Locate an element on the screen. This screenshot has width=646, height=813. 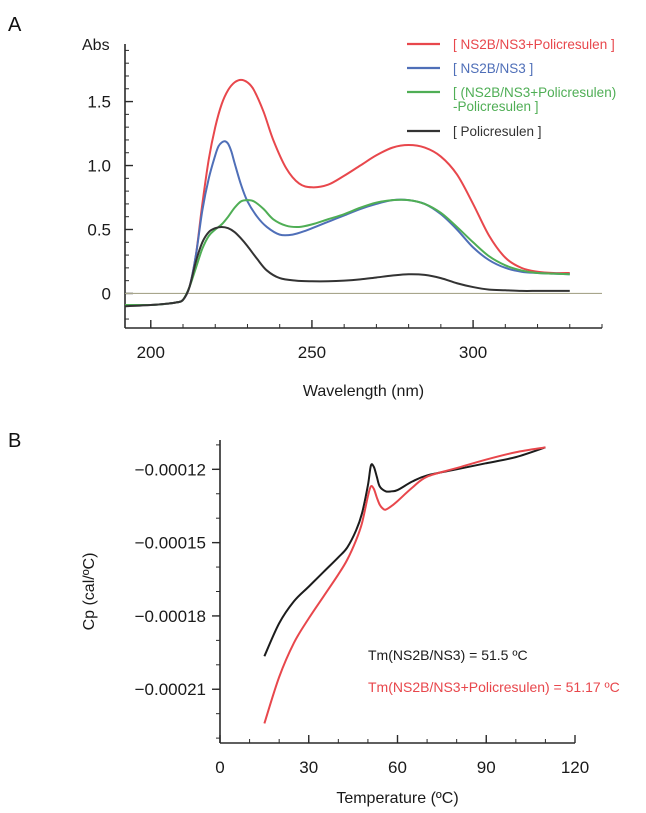
x-tick-label: 120 is located at coordinates (575, 767).